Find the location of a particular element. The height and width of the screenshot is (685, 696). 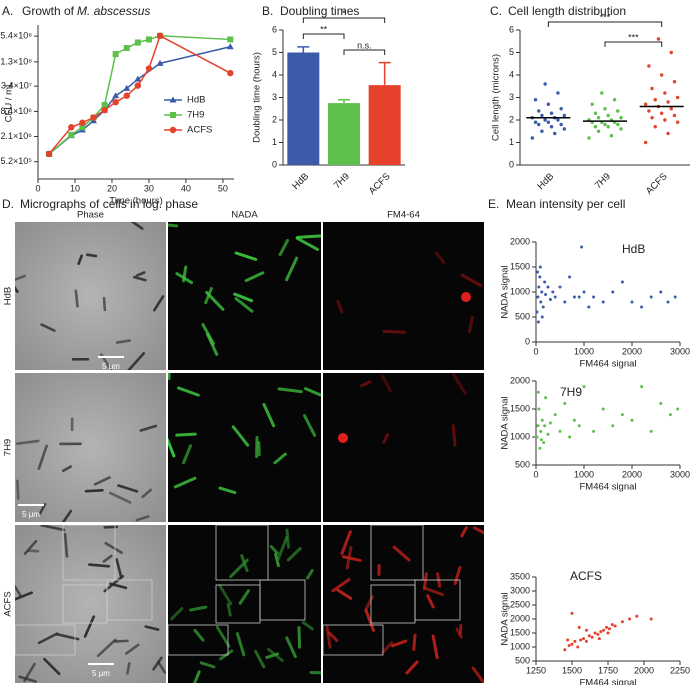

significance-bracket is located at coordinates (605, 24).